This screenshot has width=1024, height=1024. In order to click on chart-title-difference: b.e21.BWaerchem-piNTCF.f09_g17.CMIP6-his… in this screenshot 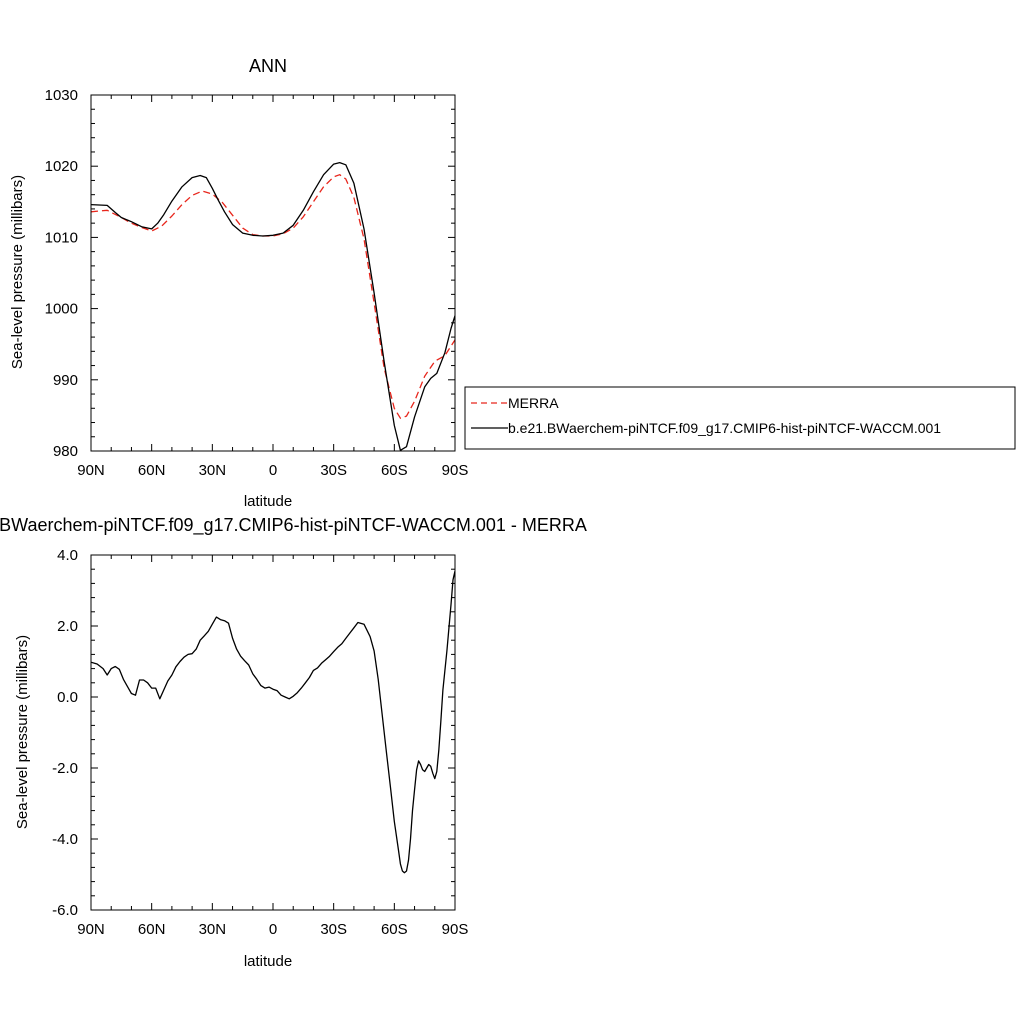, I will do `click(293, 525)`.